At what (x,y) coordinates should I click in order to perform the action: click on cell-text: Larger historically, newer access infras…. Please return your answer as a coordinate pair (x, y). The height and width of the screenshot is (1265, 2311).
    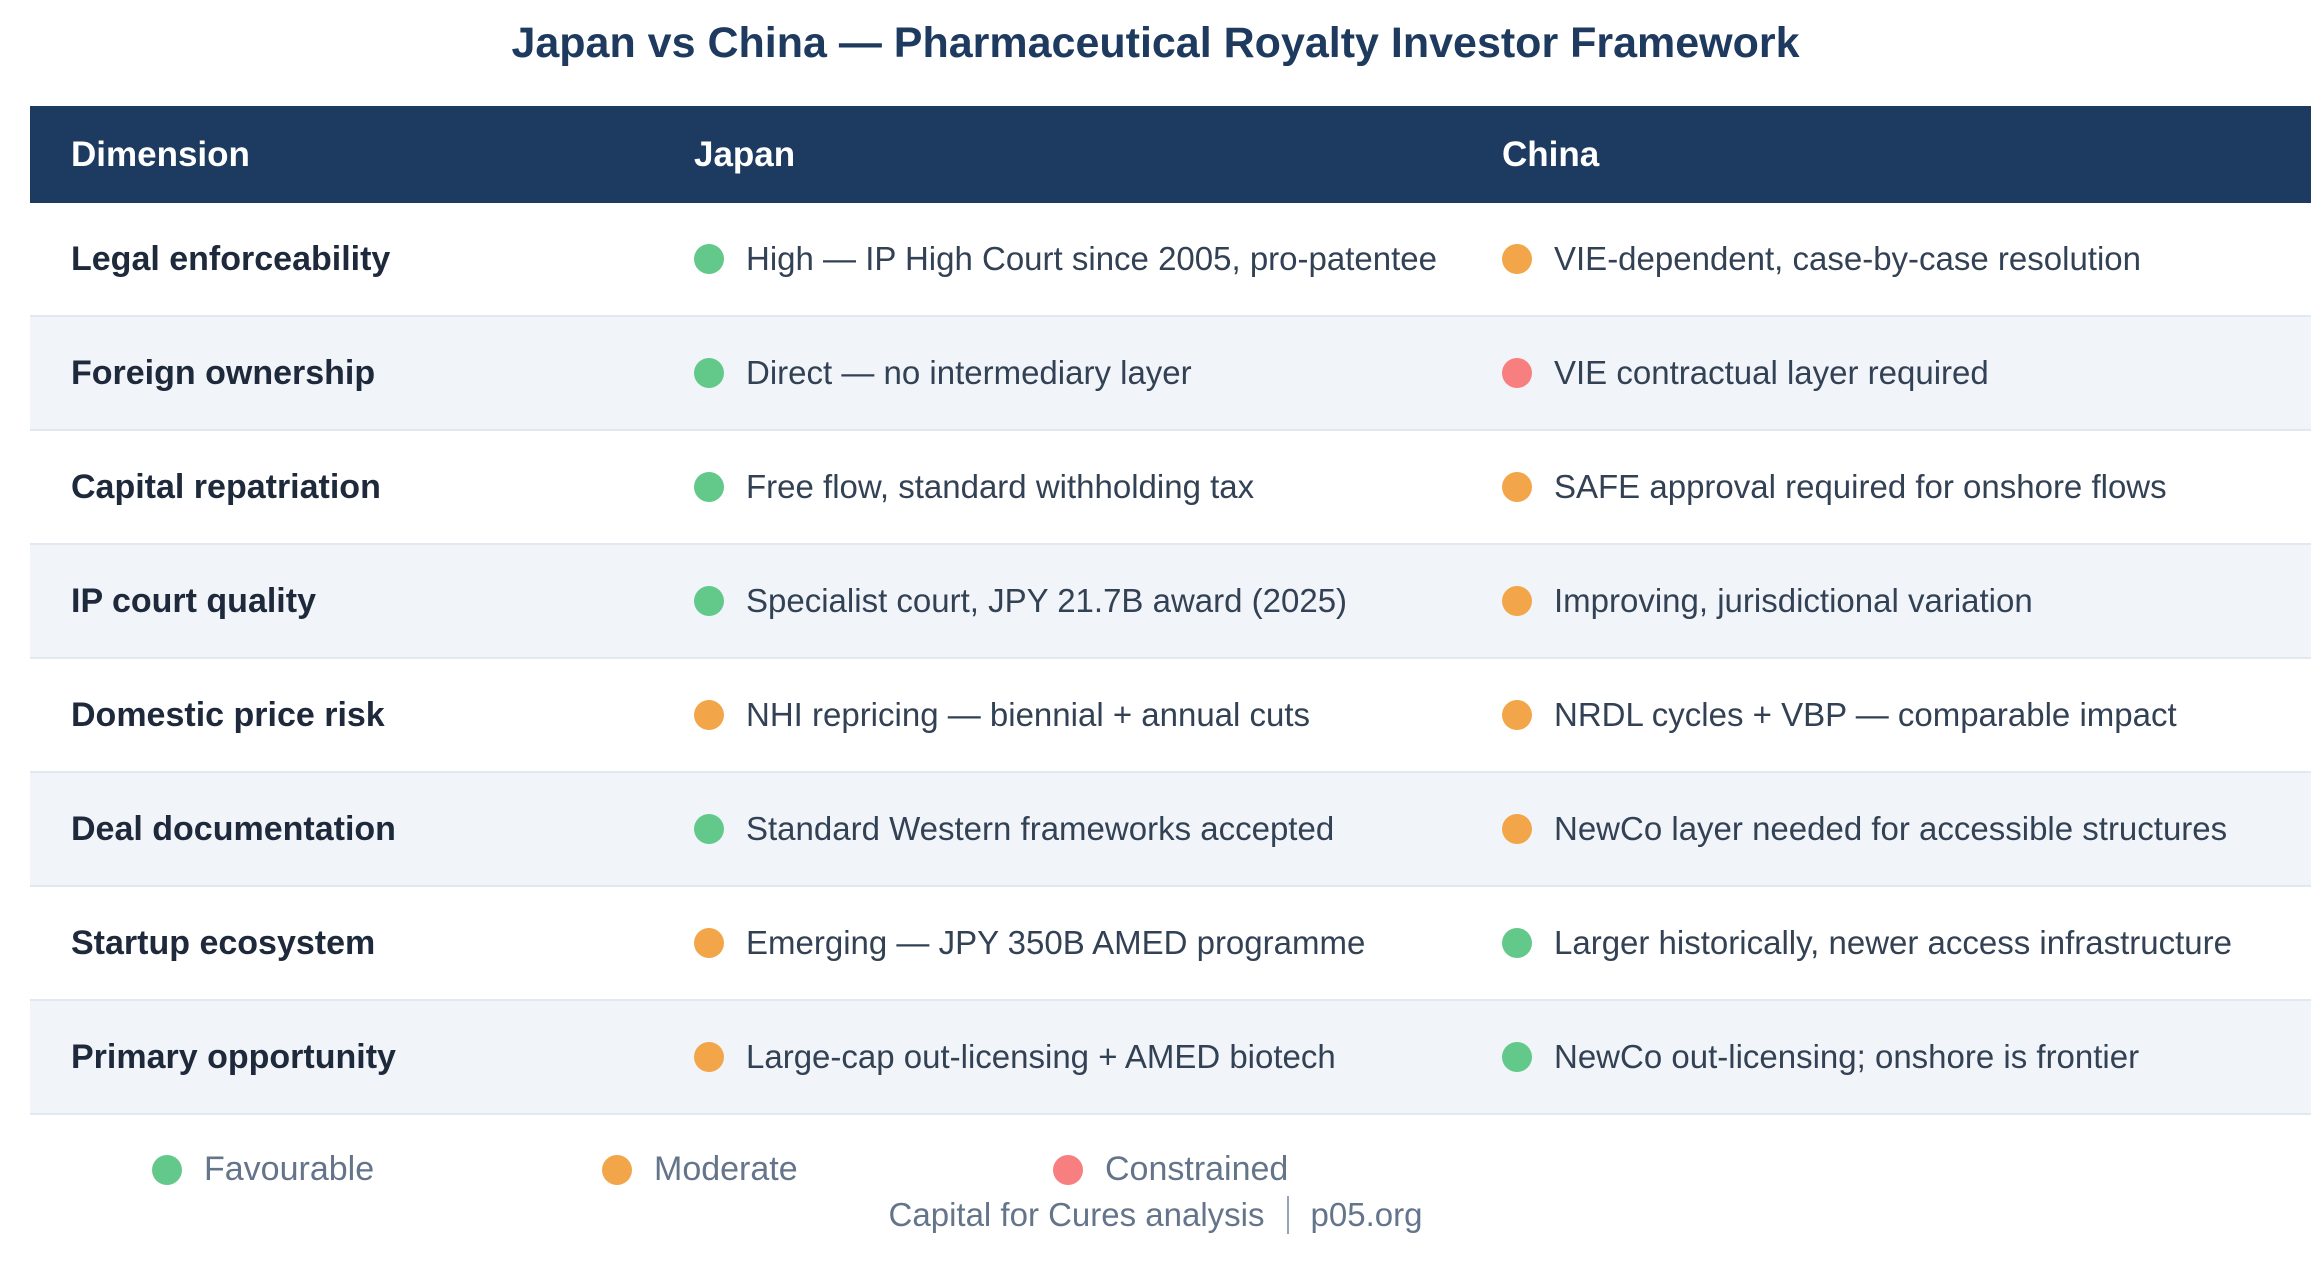
    Looking at the image, I should click on (1893, 942).